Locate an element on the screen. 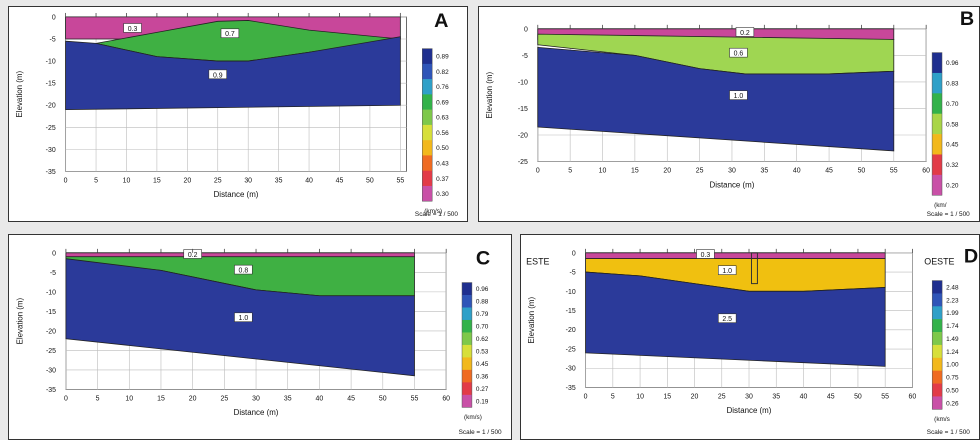  panel-letter: C is located at coordinates (483, 259).